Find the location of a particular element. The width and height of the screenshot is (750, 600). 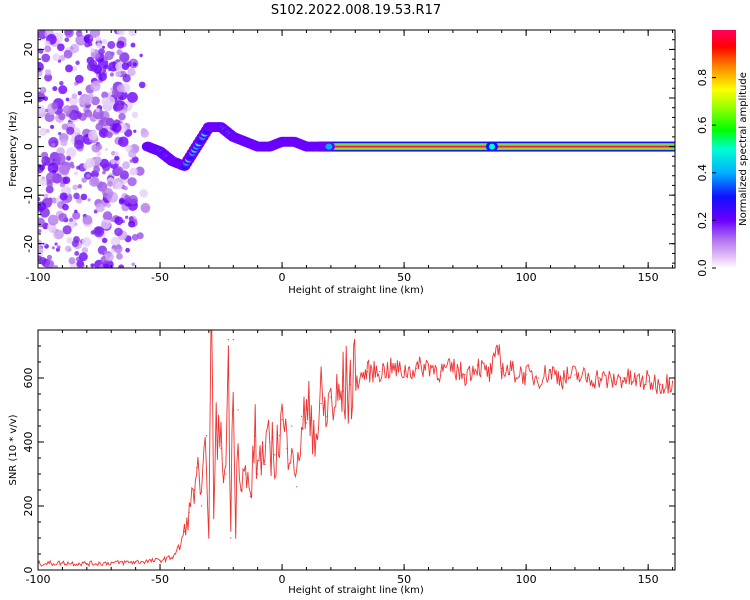

spectrogram-ytick-label: -20 is located at coordinates (28, 244).